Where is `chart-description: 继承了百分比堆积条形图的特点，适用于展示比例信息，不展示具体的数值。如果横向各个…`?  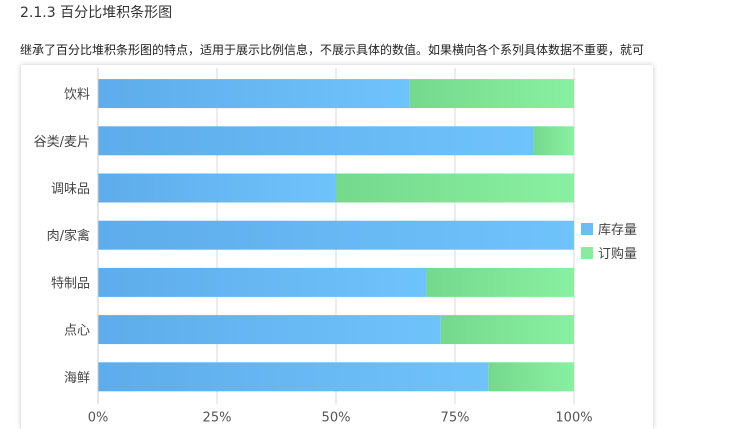 chart-description: 继承了百分比堆积条形图的特点，适用于展示比例信息，不展示具体的数值。如果横向各个… is located at coordinates (332, 50).